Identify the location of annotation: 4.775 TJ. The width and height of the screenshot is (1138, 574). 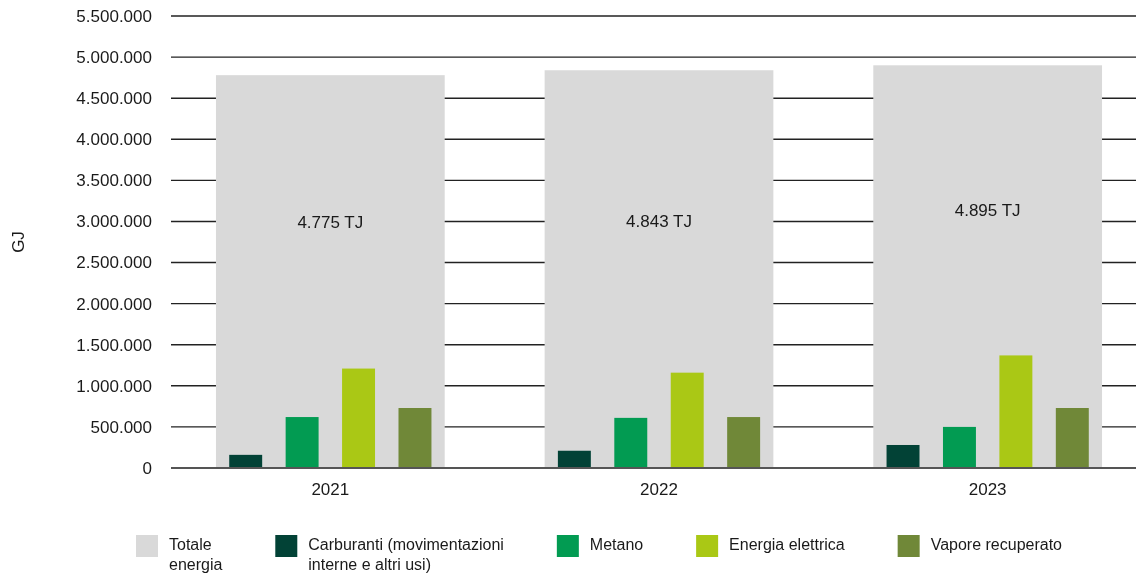
(330, 222).